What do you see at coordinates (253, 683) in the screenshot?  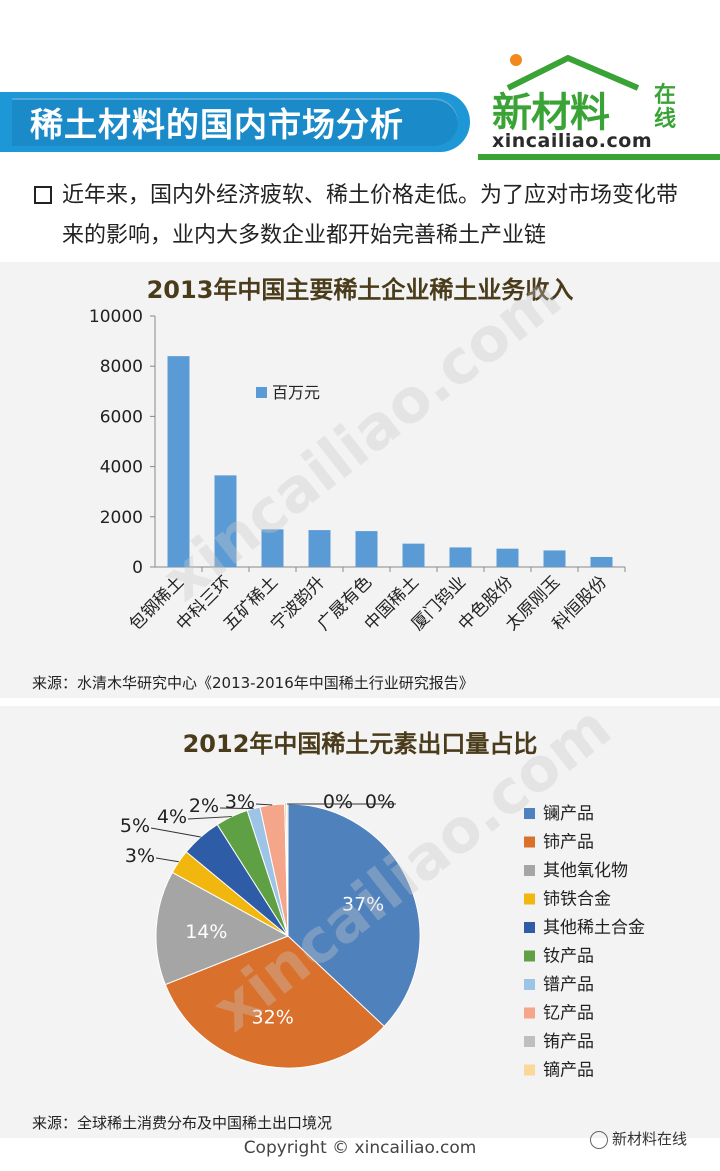 I see `bar-chart-source: 来源：水清木华研究中心《2013-2016年中国稀土行业研究报告》` at bounding box center [253, 683].